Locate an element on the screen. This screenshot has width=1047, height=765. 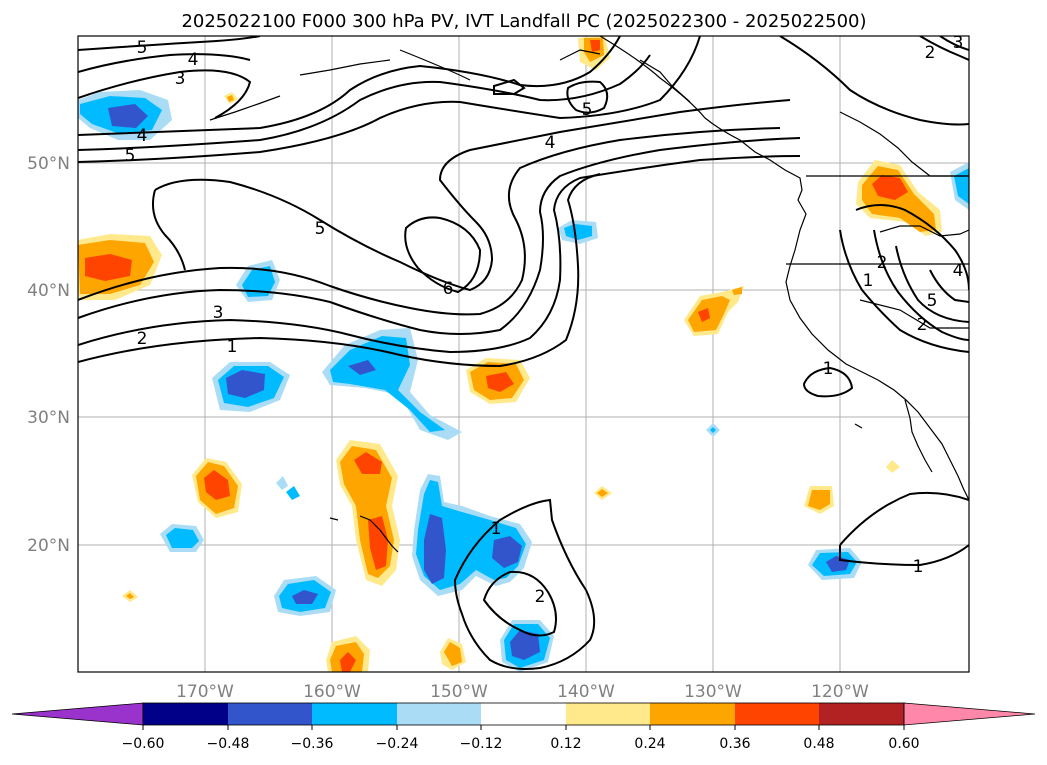
lat-tick-label: 40°N is located at coordinates (48, 291).